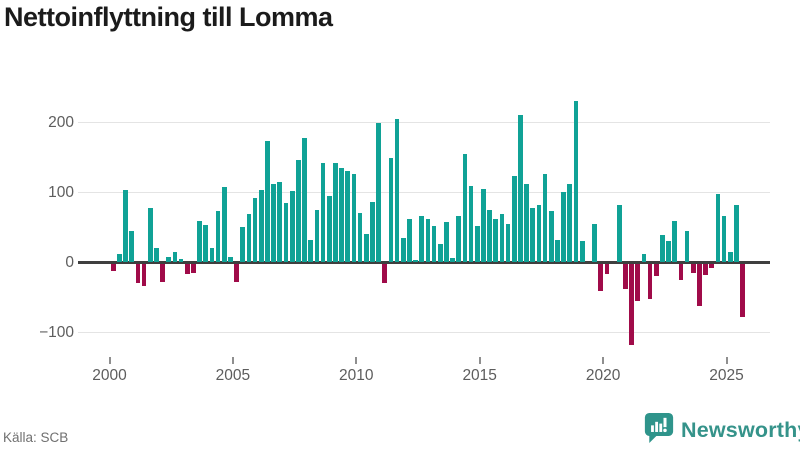 This screenshot has height=450, width=800. What do you see at coordinates (261, 225) in the screenshot?
I see `bar-2006Q1` at bounding box center [261, 225].